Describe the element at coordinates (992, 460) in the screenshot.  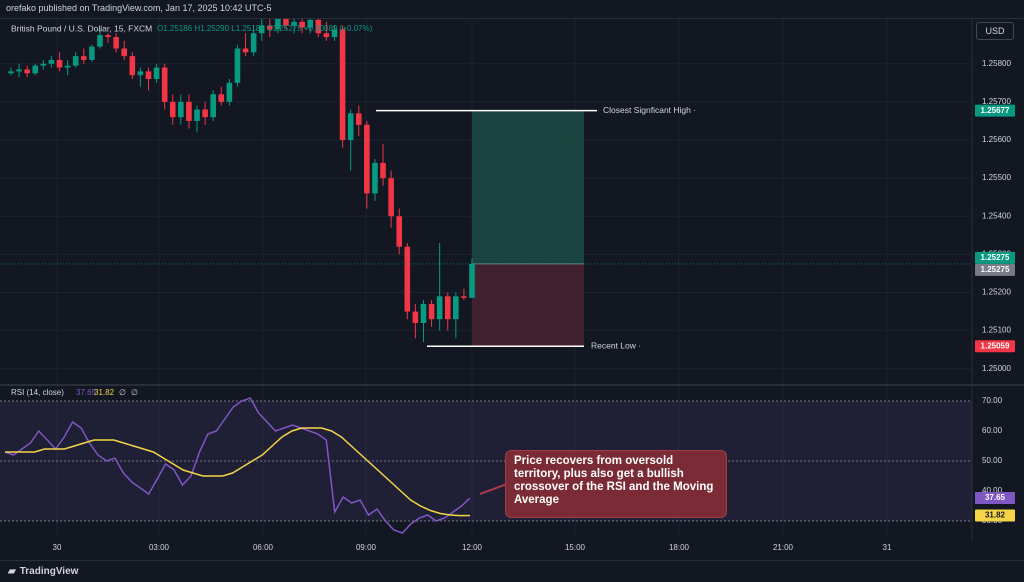
I see `rsi-tick-label: 50.00` at that location.